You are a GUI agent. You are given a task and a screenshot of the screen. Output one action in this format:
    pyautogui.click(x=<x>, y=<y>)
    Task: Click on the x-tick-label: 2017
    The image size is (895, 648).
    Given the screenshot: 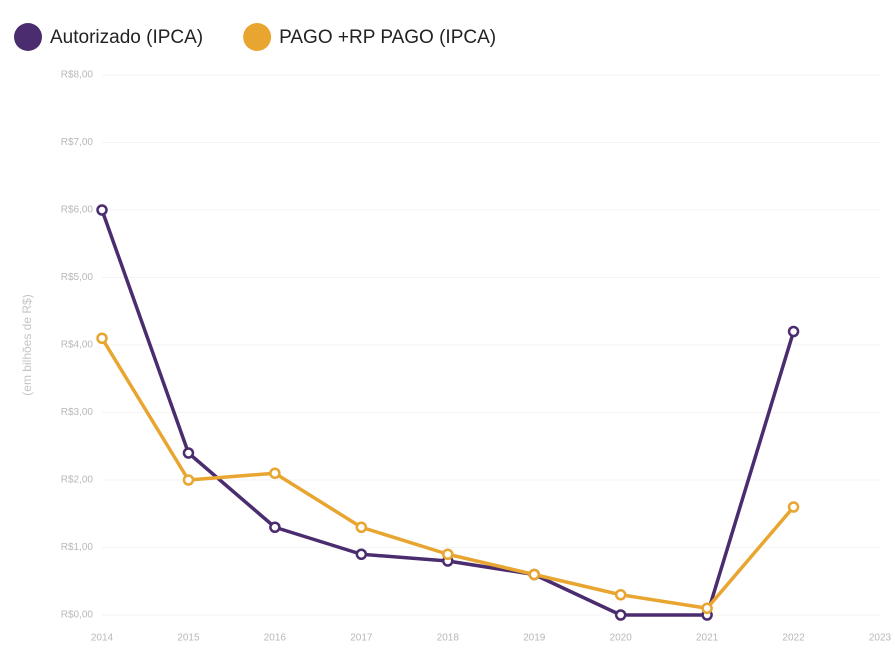 What is the action you would take?
    pyautogui.click(x=361, y=638)
    